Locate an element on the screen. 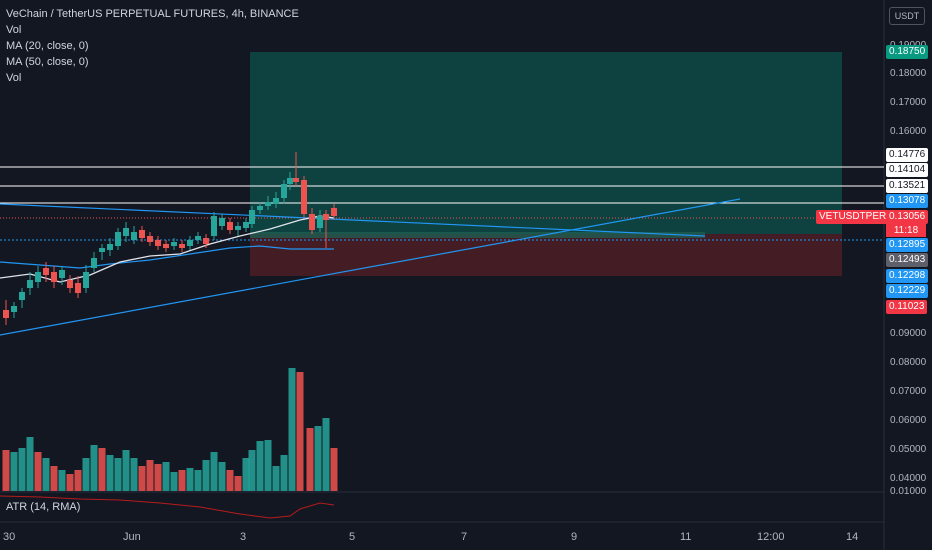  price-tag-level: 0.13521 is located at coordinates (907, 186).